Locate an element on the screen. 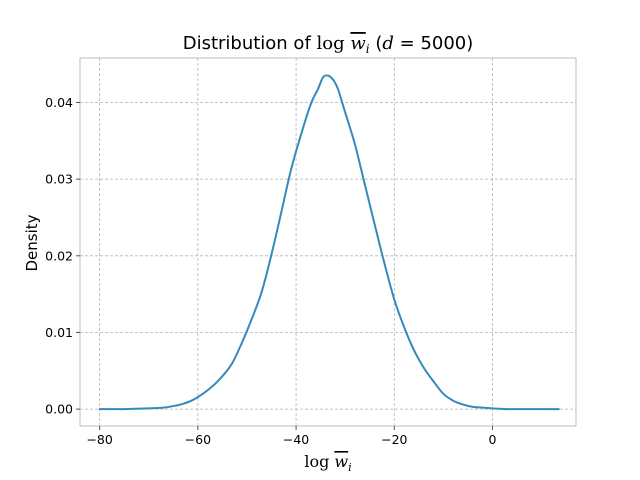 This screenshot has height=480, width=640. x-tick-label: −60 is located at coordinates (198, 439).